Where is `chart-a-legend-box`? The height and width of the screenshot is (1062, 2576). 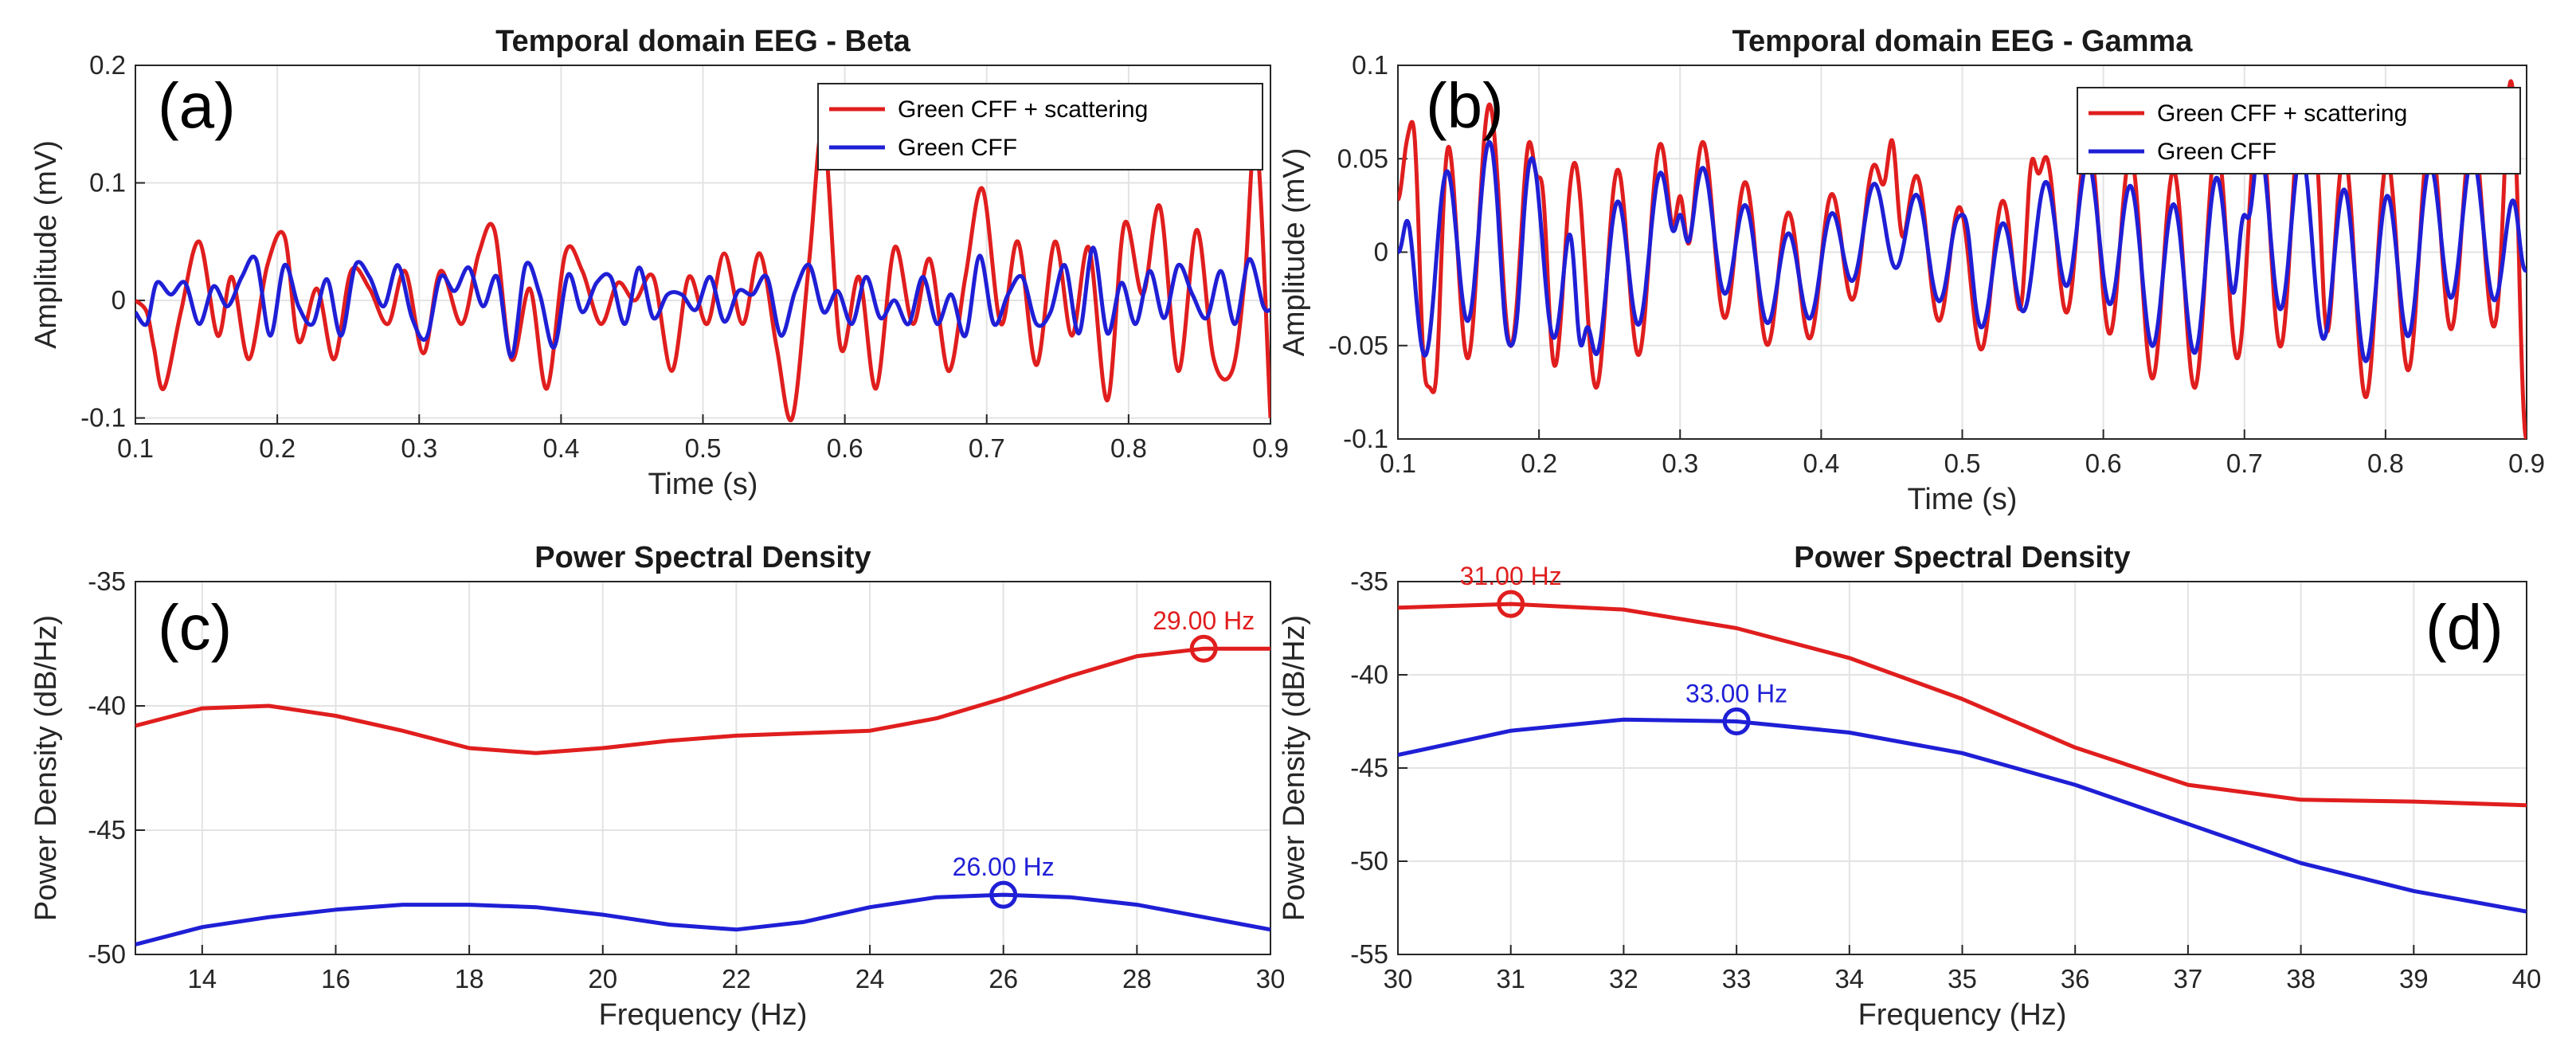 chart-a-legend-box is located at coordinates (1040, 127).